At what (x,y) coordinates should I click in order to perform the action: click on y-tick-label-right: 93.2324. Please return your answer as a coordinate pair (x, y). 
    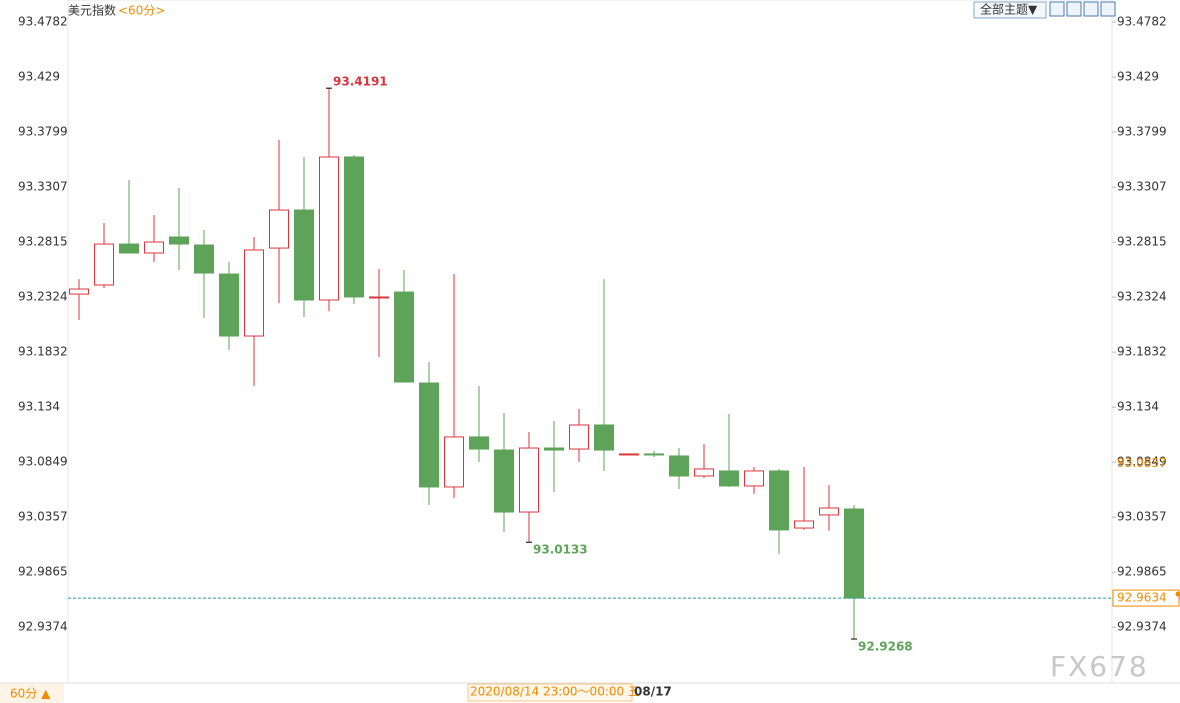
    Looking at the image, I should click on (1142, 297).